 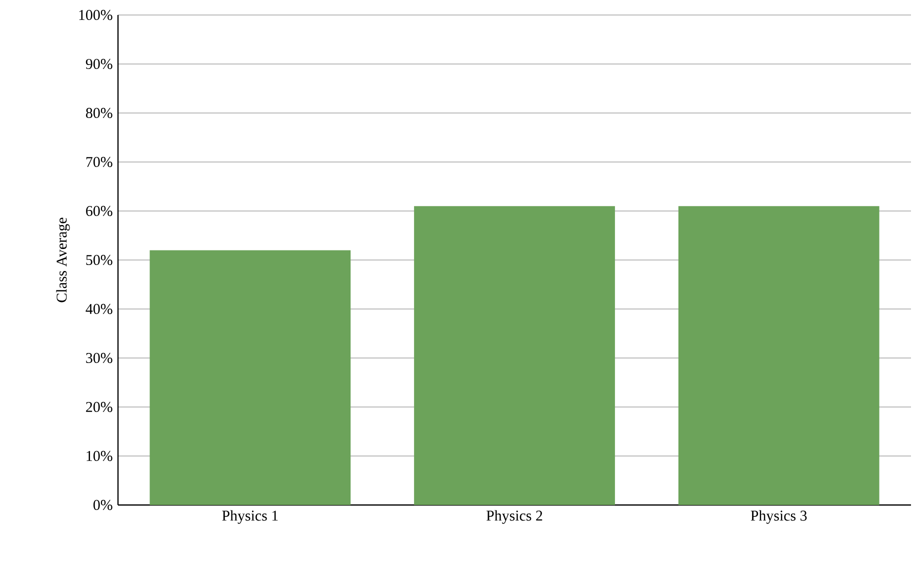 I want to click on y-tick-label: 40%, so click(x=99, y=309).